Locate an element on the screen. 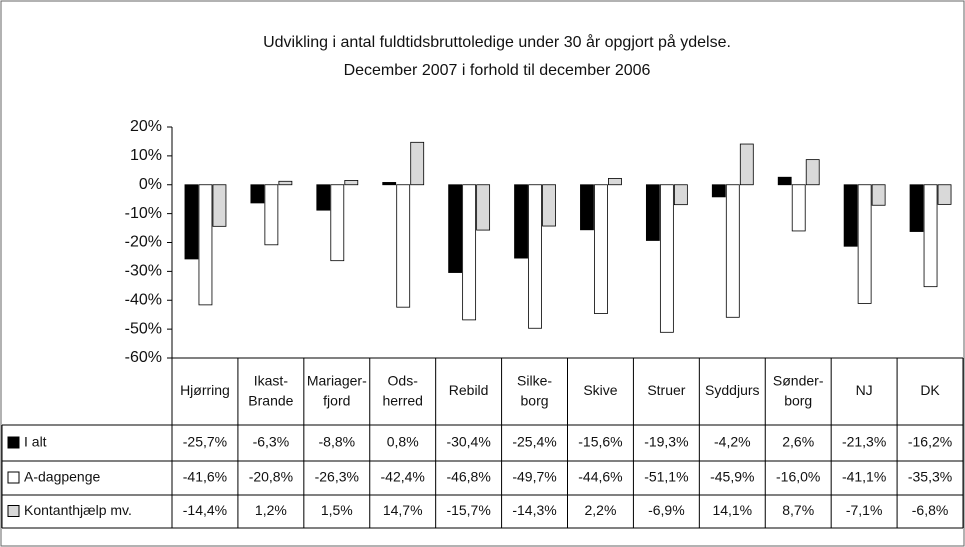 This screenshot has height=547, width=965. x-tick-label: Mariager-fjord is located at coordinates (337, 390).